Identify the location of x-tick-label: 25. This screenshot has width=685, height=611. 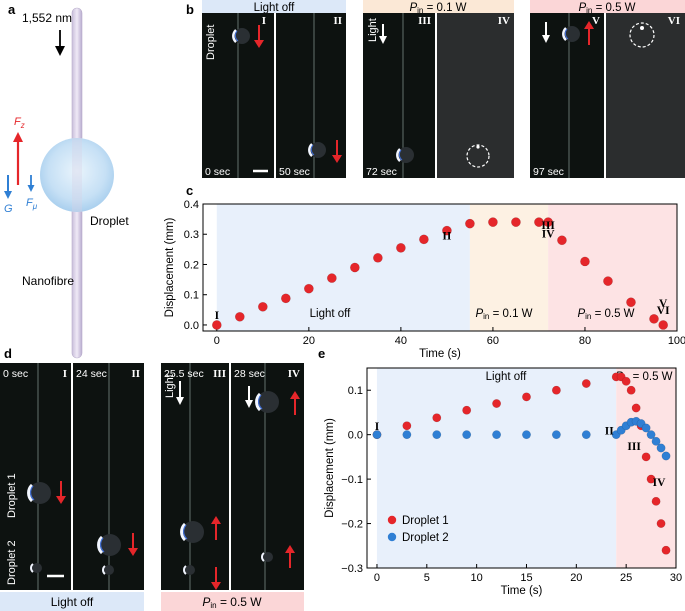
(626, 578).